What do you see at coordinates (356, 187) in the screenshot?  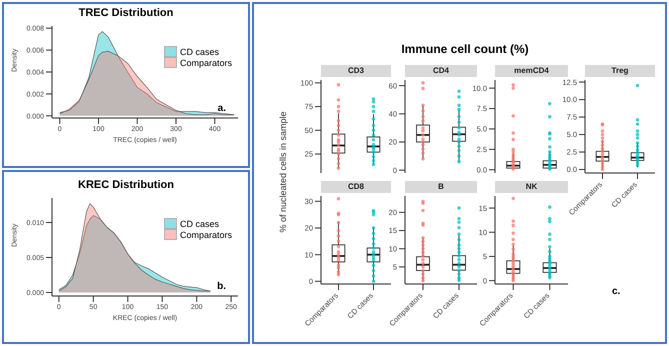 I see `chart-title: CD8` at bounding box center [356, 187].